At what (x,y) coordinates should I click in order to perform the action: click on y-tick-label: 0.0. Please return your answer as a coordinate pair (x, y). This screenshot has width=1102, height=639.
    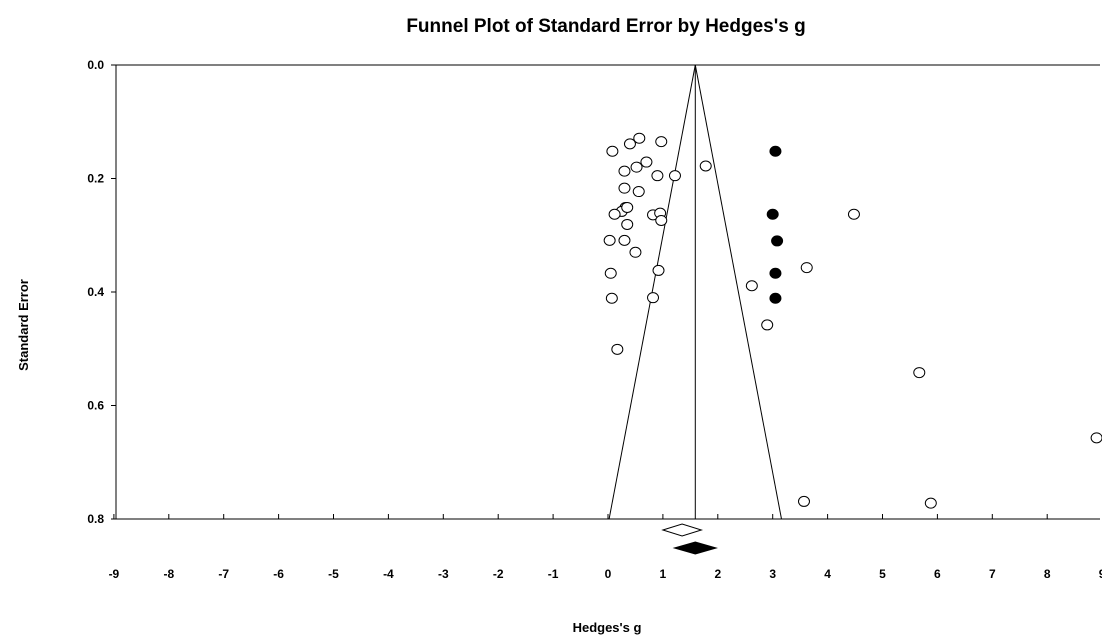
    Looking at the image, I should click on (95, 65).